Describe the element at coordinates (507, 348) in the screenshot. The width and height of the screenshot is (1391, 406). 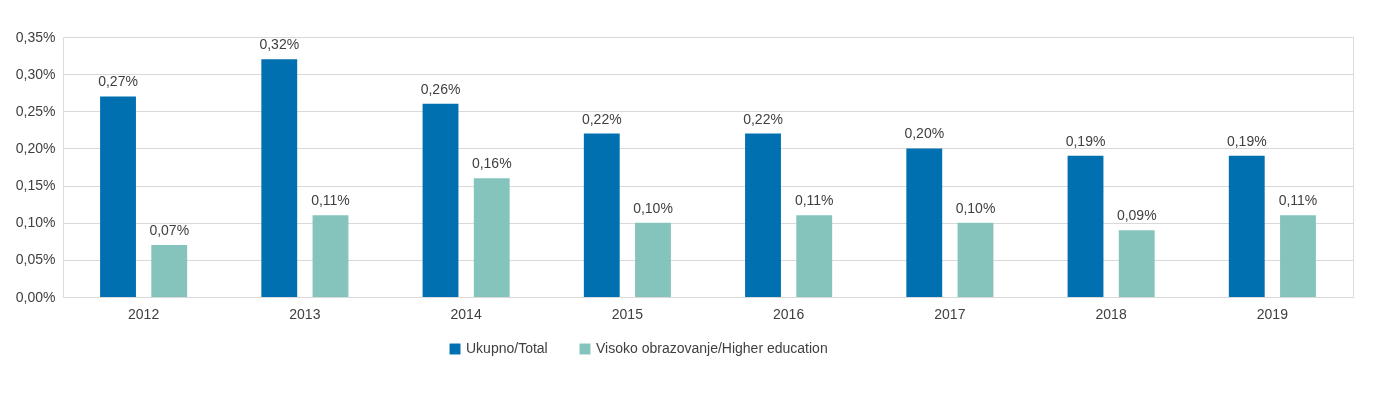
I see `legend-label: Ukupno/Total` at that location.